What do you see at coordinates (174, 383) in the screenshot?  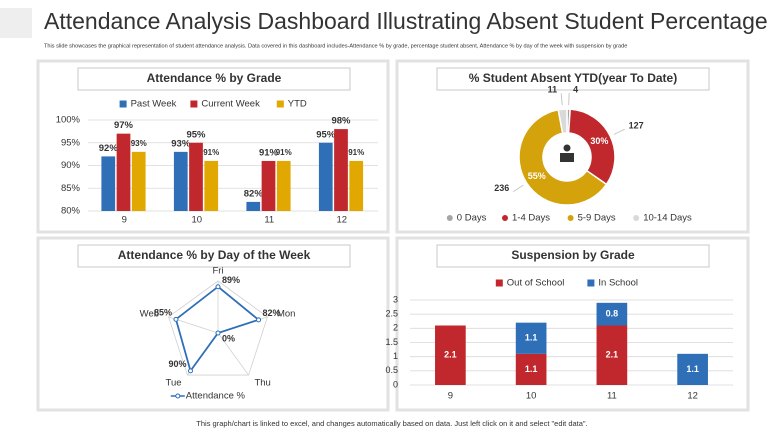 I see `axis-label: Tue` at bounding box center [174, 383].